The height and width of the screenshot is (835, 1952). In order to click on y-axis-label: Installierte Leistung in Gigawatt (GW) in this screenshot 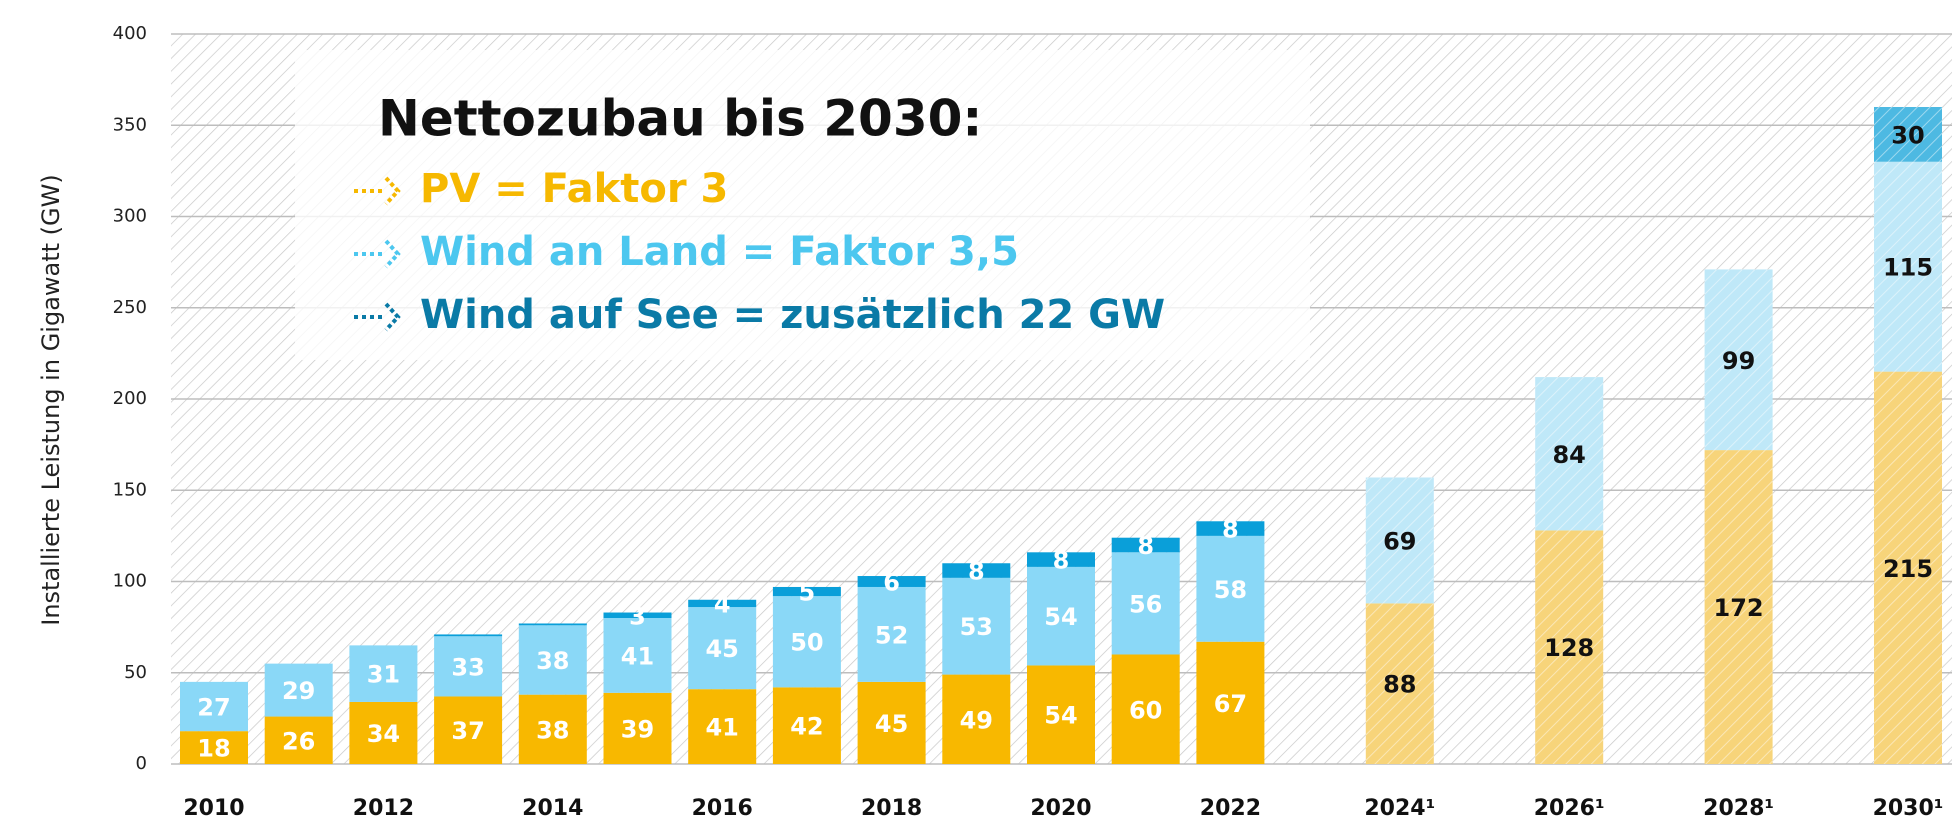, I will do `click(51, 400)`.